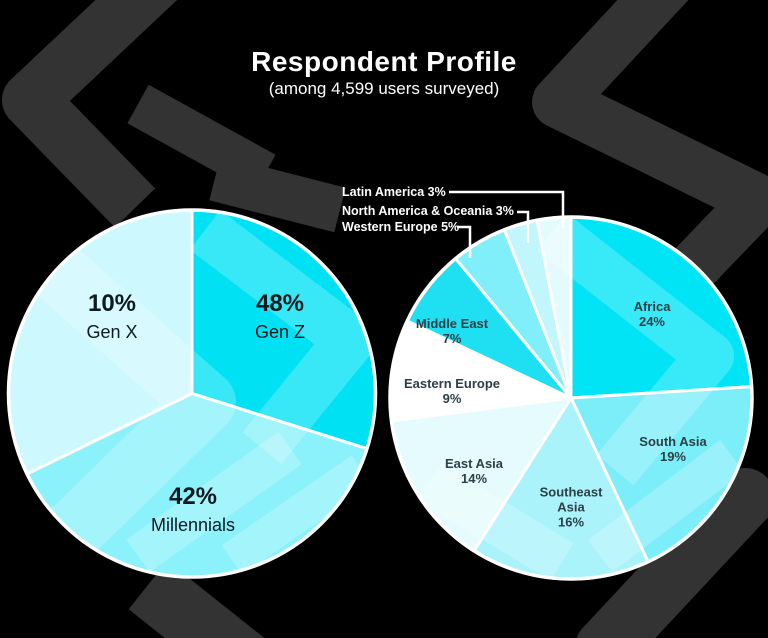 This screenshot has width=768, height=638. What do you see at coordinates (428, 211) in the screenshot?
I see `callout-north-america-oceania: North America & Oceania 3%` at bounding box center [428, 211].